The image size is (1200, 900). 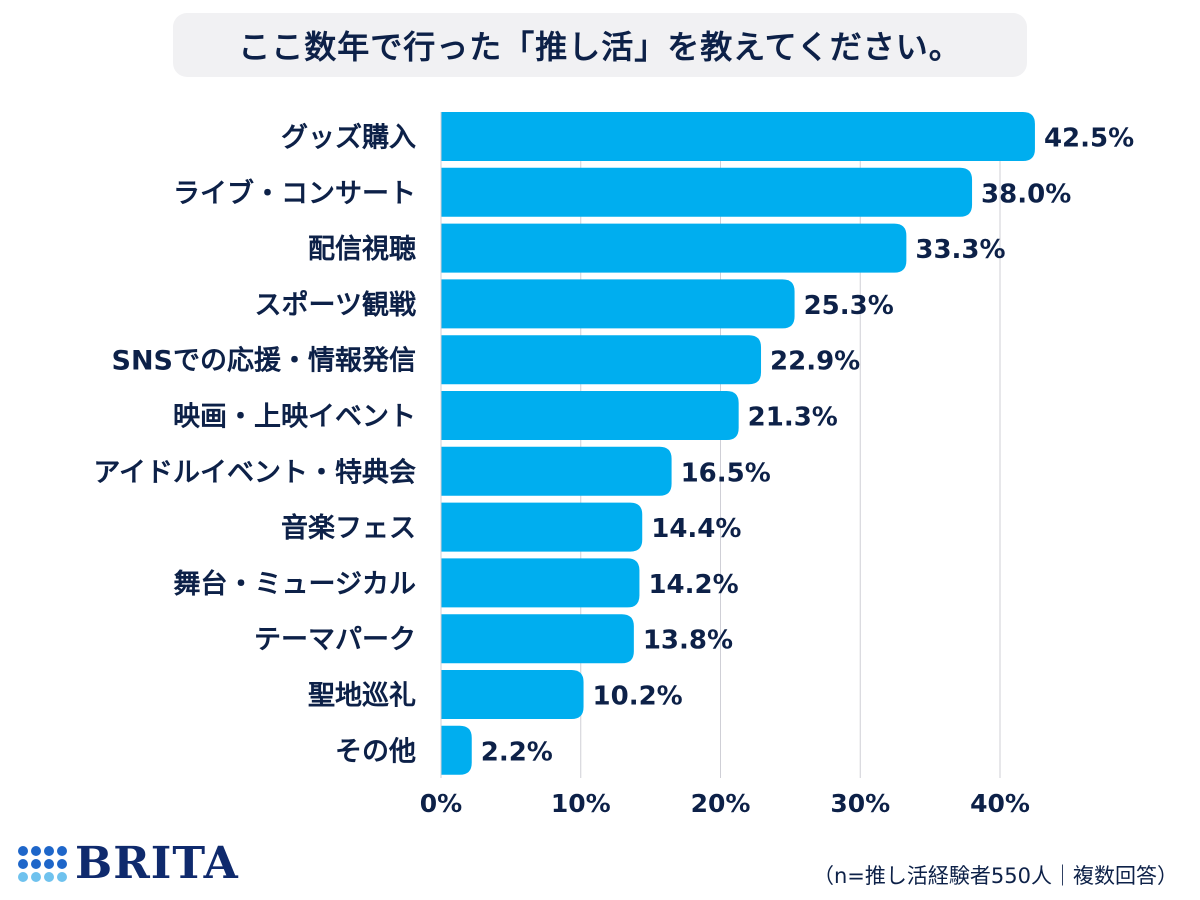 I want to click on value-label-4: 22.9%, so click(x=815, y=362).